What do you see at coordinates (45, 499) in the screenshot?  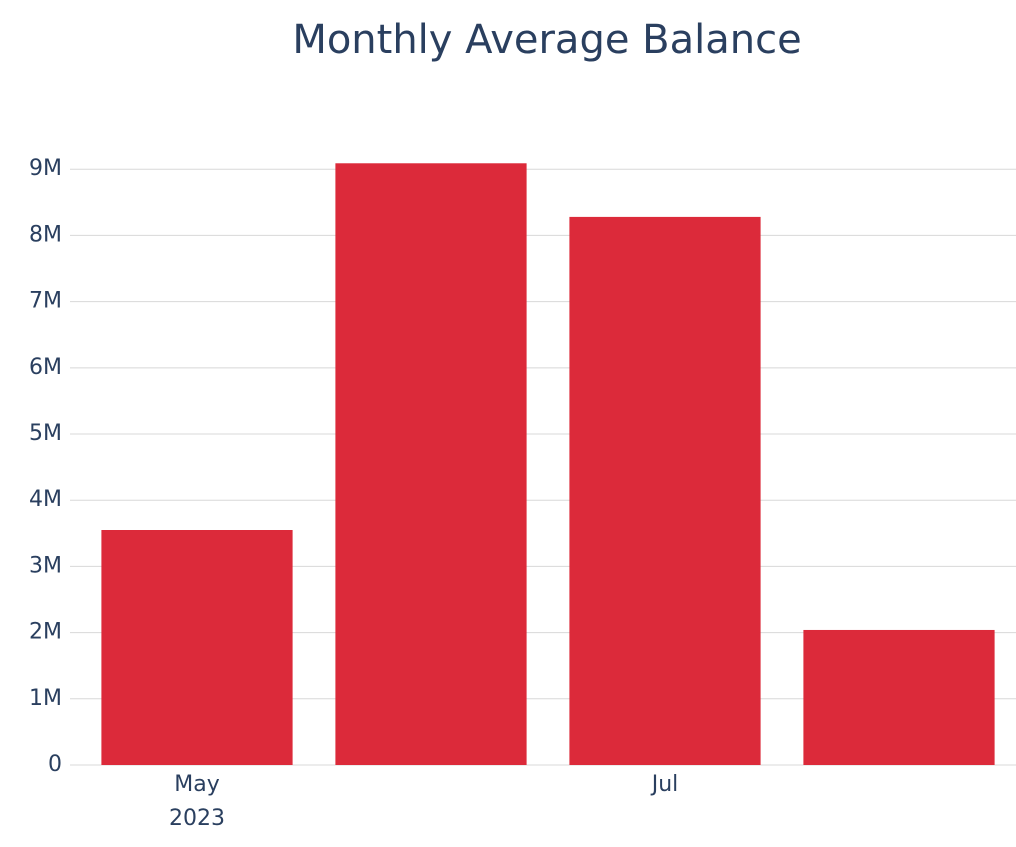 I see `y-tick-label: 4M` at bounding box center [45, 499].